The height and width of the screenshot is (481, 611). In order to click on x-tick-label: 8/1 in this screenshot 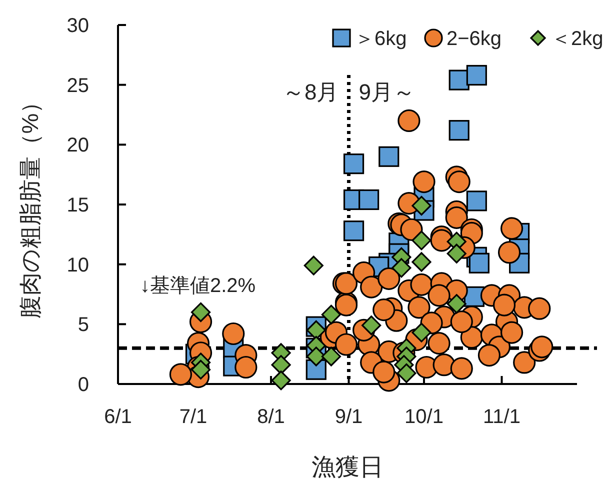, I will do `click(271, 417)`.